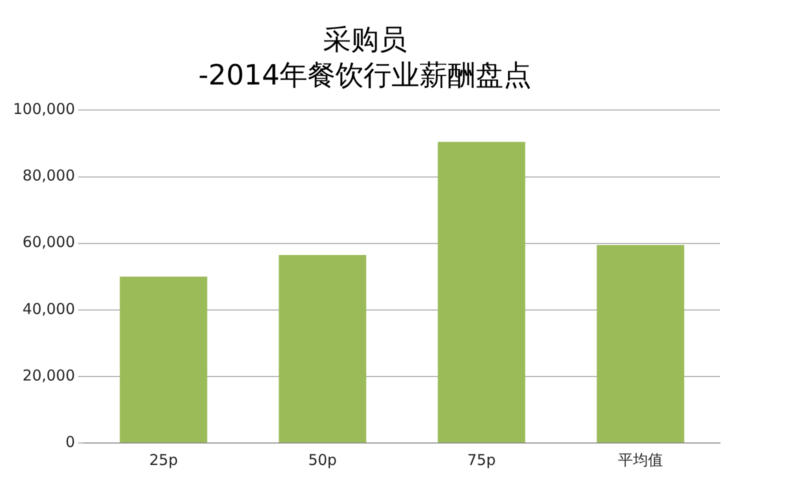 The width and height of the screenshot is (800, 493). What do you see at coordinates (641, 459) in the screenshot?
I see `x-tick-label: 平均值` at bounding box center [641, 459].